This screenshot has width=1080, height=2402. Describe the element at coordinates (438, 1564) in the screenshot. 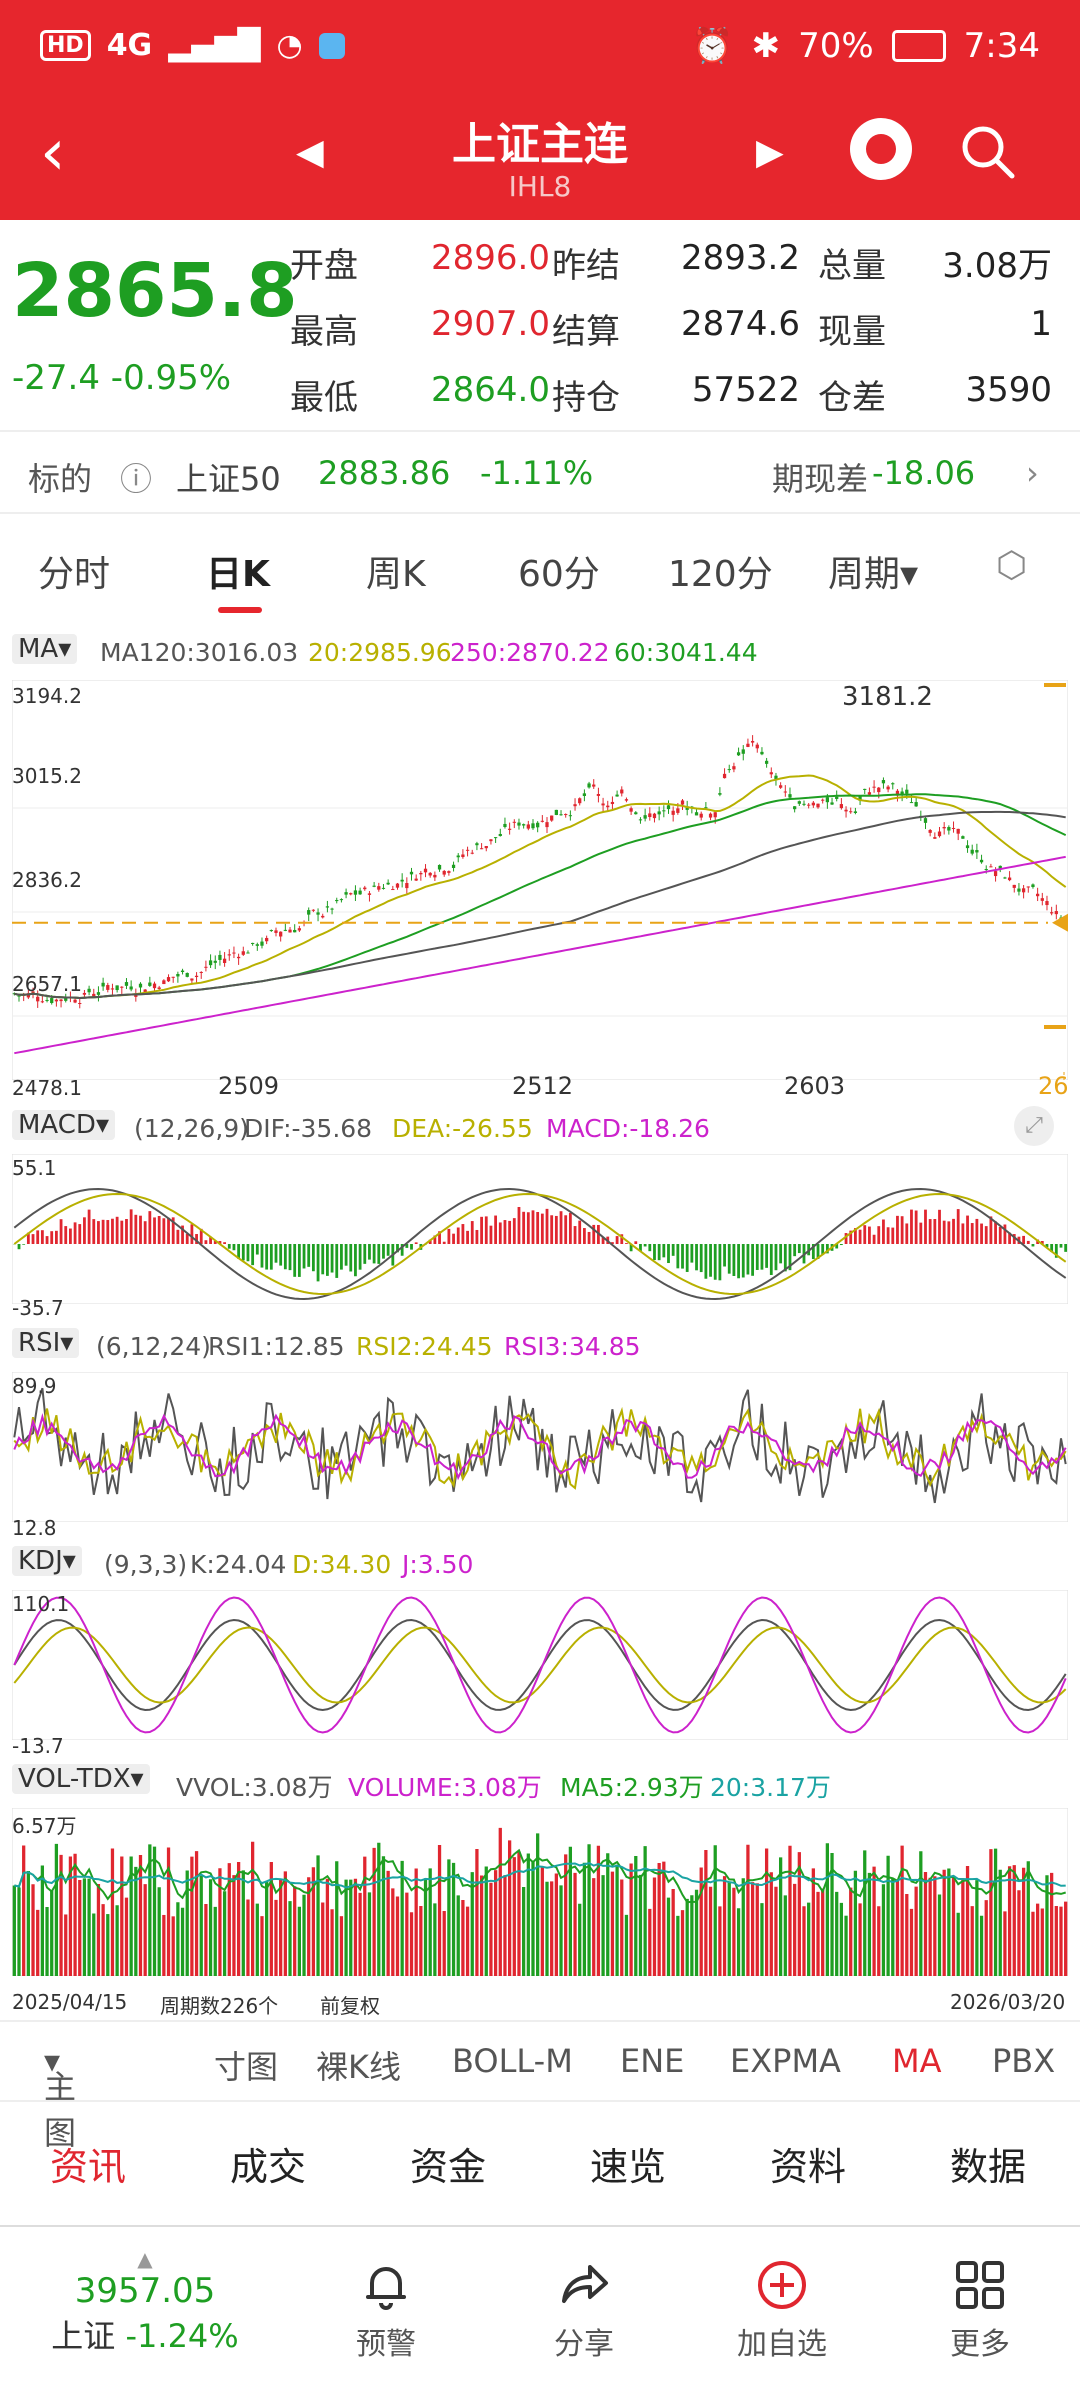

I see `kdj-j: J:3.50` at that location.